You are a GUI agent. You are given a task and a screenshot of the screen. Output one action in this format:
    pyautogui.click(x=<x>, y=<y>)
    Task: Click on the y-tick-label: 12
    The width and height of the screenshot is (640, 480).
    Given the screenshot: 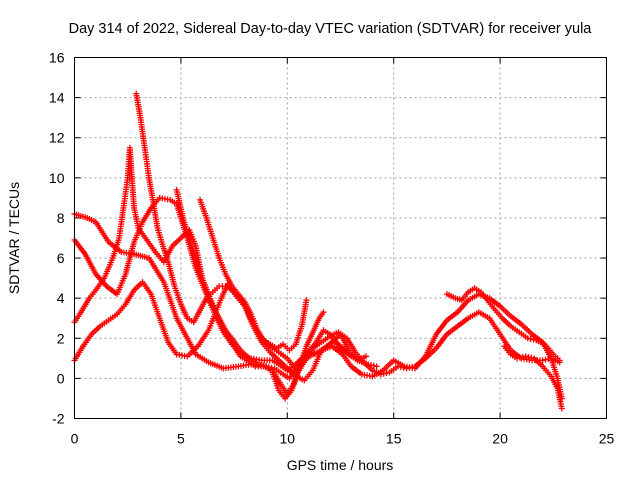 What is the action you would take?
    pyautogui.click(x=57, y=138)
    